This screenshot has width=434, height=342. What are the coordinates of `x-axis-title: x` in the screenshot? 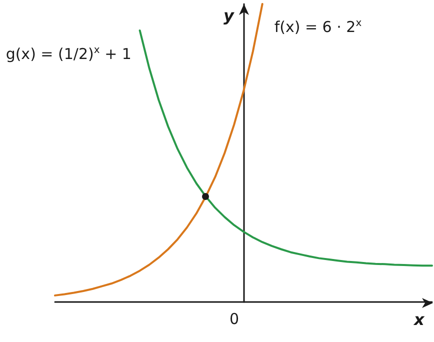 It's located at (419, 319).